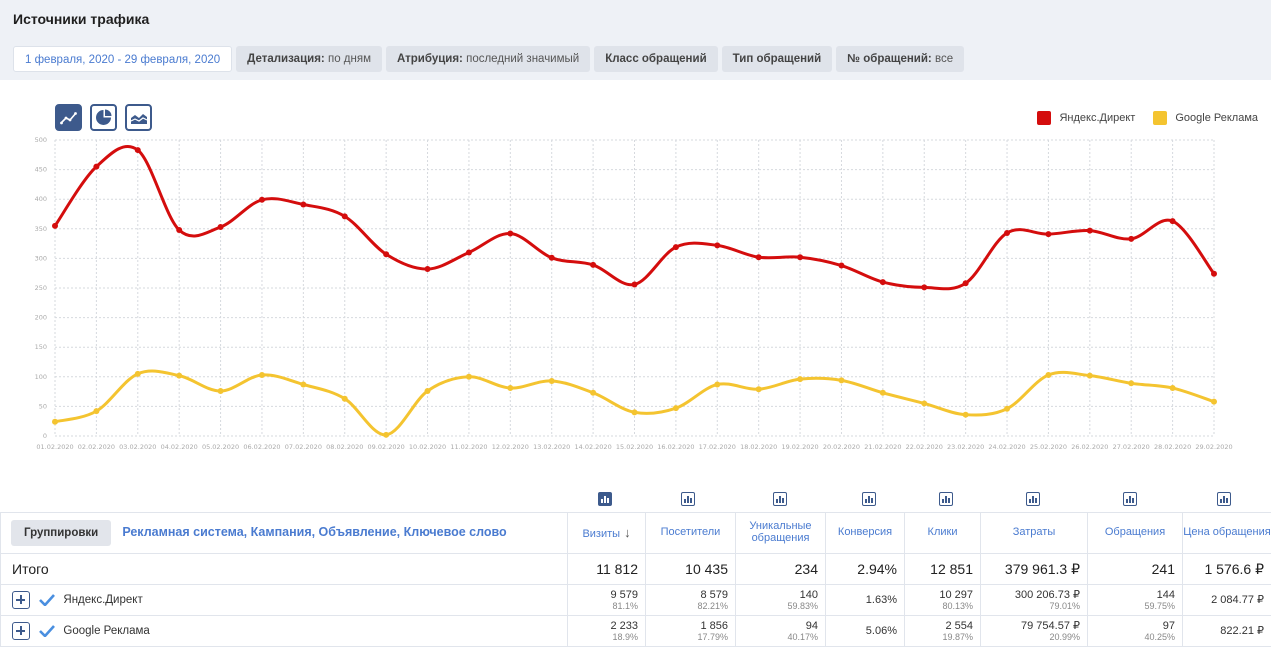  Describe the element at coordinates (96, 447) in the screenshot. I see `x-tick-label: 02.02.2020` at that location.